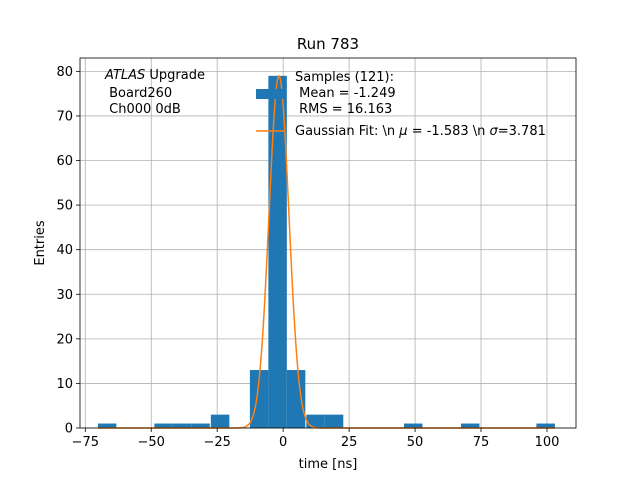  Describe the element at coordinates (345, 93) in the screenshot. I see `legend-hist-line-2: Mean = -1.249` at that location.